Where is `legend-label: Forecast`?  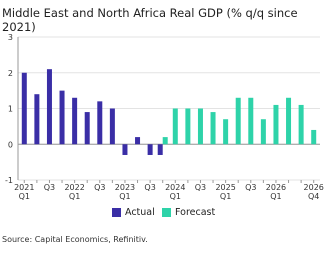
legend-label: Forecast is located at coordinates (195, 212).